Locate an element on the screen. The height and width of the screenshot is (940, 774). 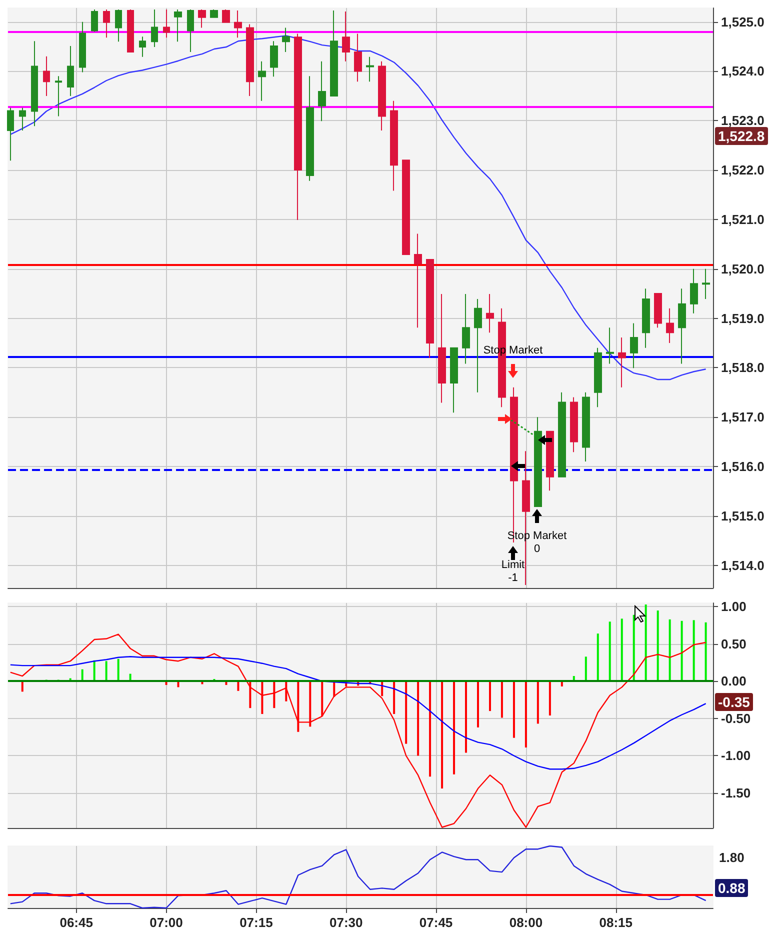
y-tick-label: 1,517.0 is located at coordinates (742, 417).